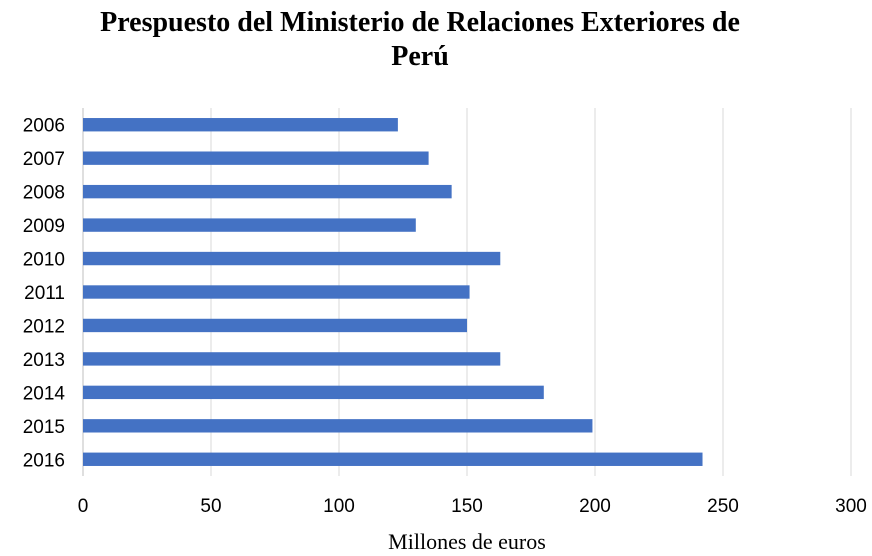  I want to click on bar-2007, so click(256, 158).